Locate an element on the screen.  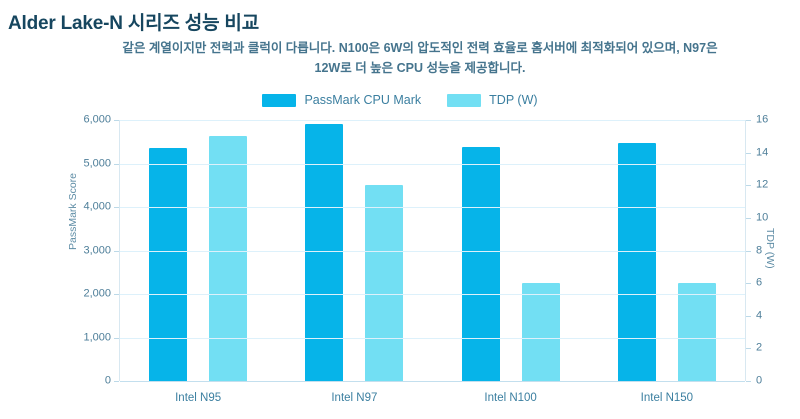
y-axis-right-tick-label: 2 is located at coordinates (759, 347).